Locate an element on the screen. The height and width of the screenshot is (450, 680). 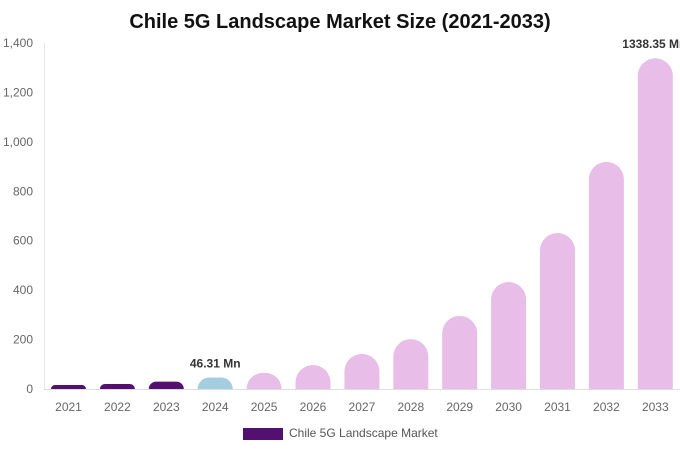
x-tick-label: 2029 is located at coordinates (459, 407).